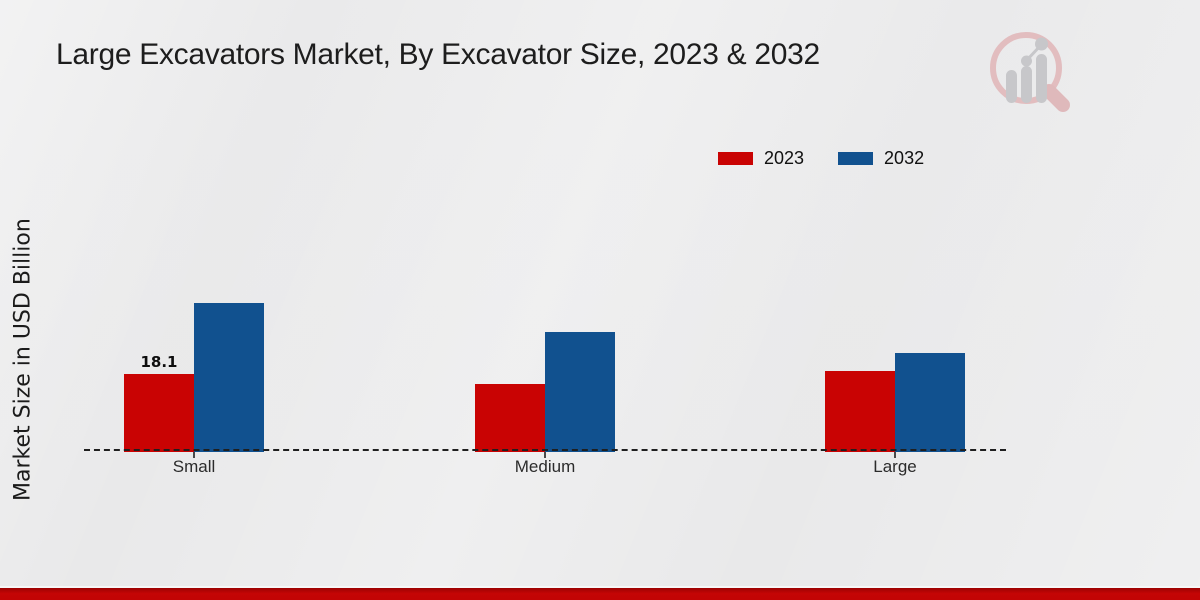 This screenshot has height=600, width=1200. What do you see at coordinates (159, 413) in the screenshot?
I see `bar-small-2023` at bounding box center [159, 413].